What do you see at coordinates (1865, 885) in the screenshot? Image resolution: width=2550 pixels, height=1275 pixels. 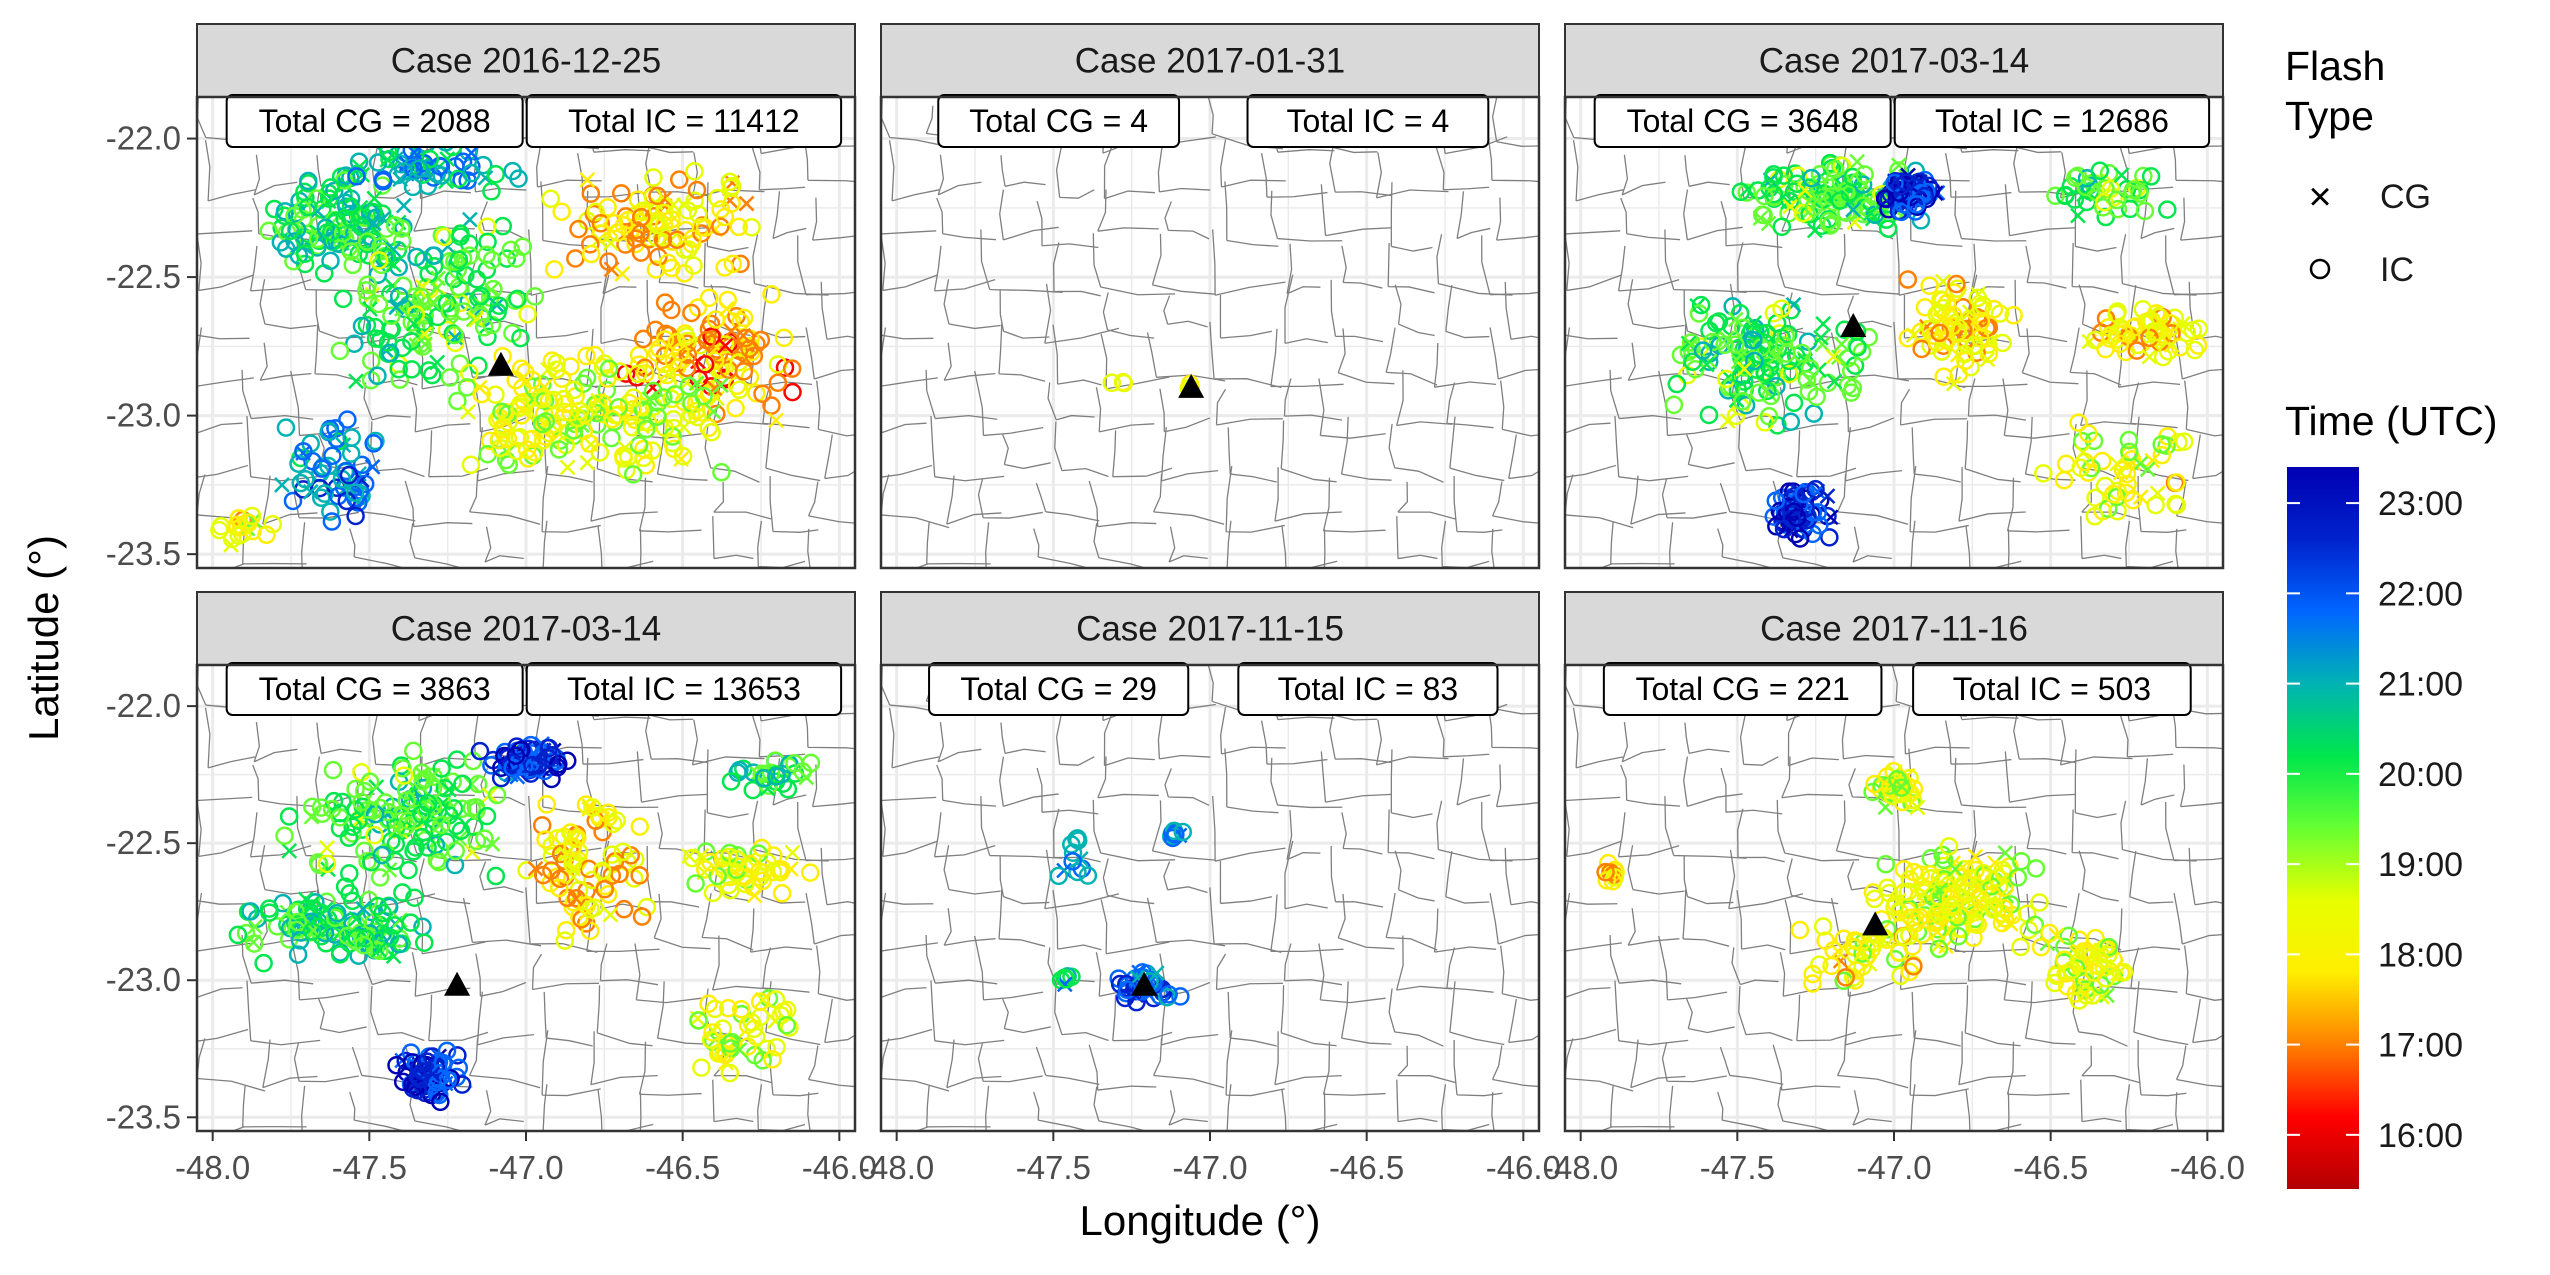 I see `flash-points` at bounding box center [1865, 885].